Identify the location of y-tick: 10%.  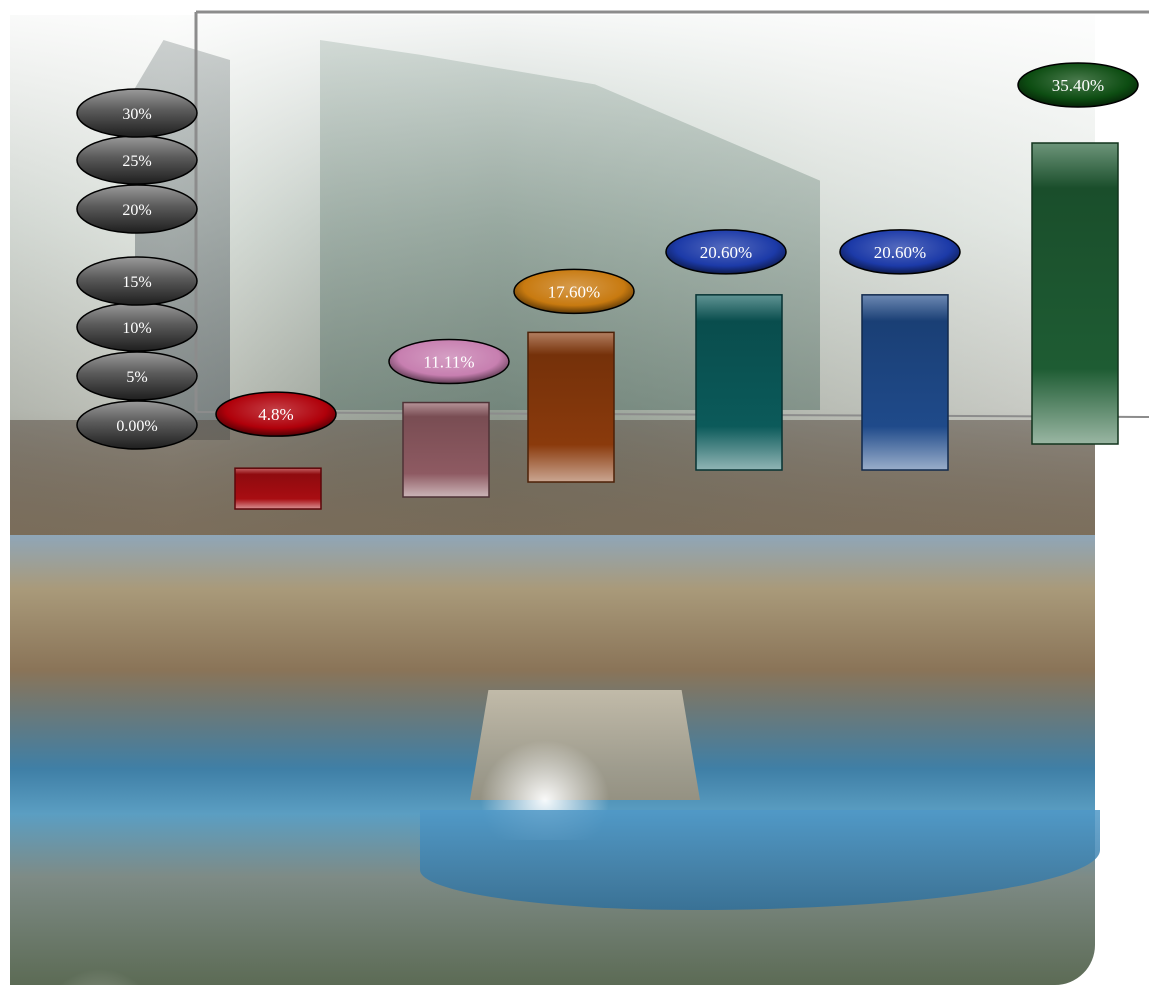
(137, 327).